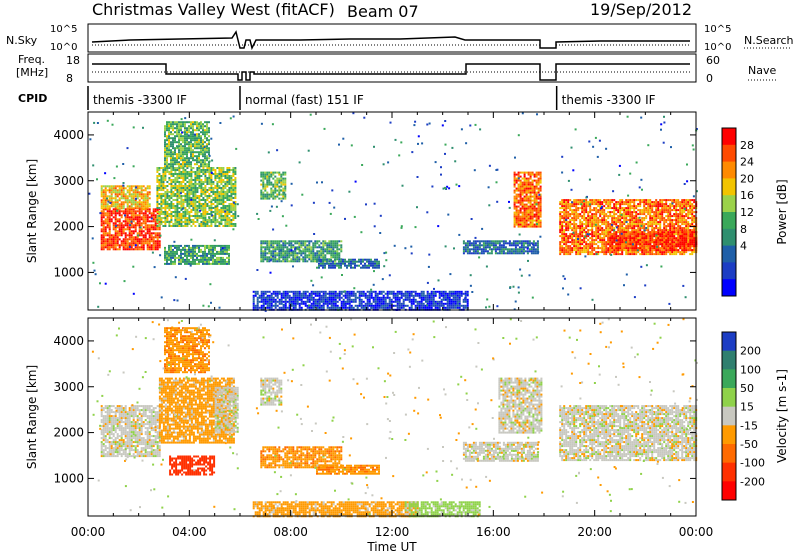  What do you see at coordinates (391, 547) in the screenshot?
I see `x-axis-label: Time UT` at bounding box center [391, 547].